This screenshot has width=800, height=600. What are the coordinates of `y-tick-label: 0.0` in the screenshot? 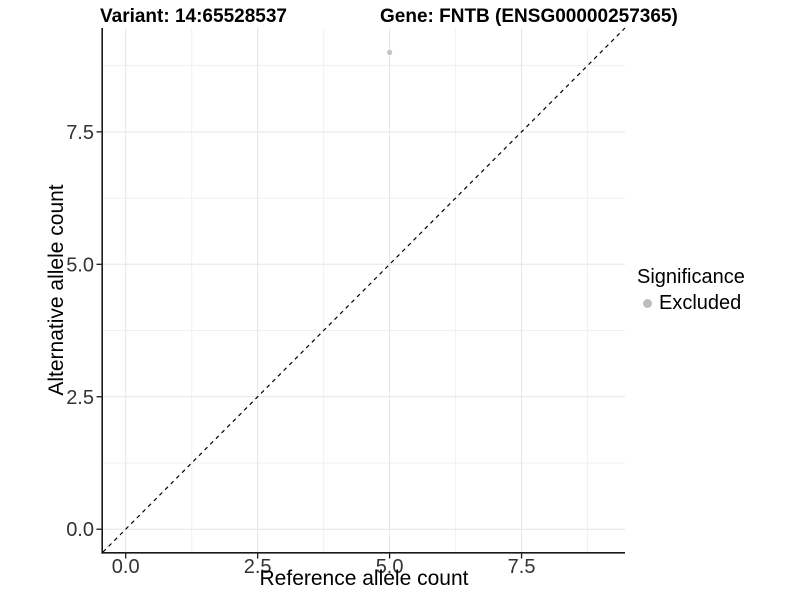 It's located at (80, 530).